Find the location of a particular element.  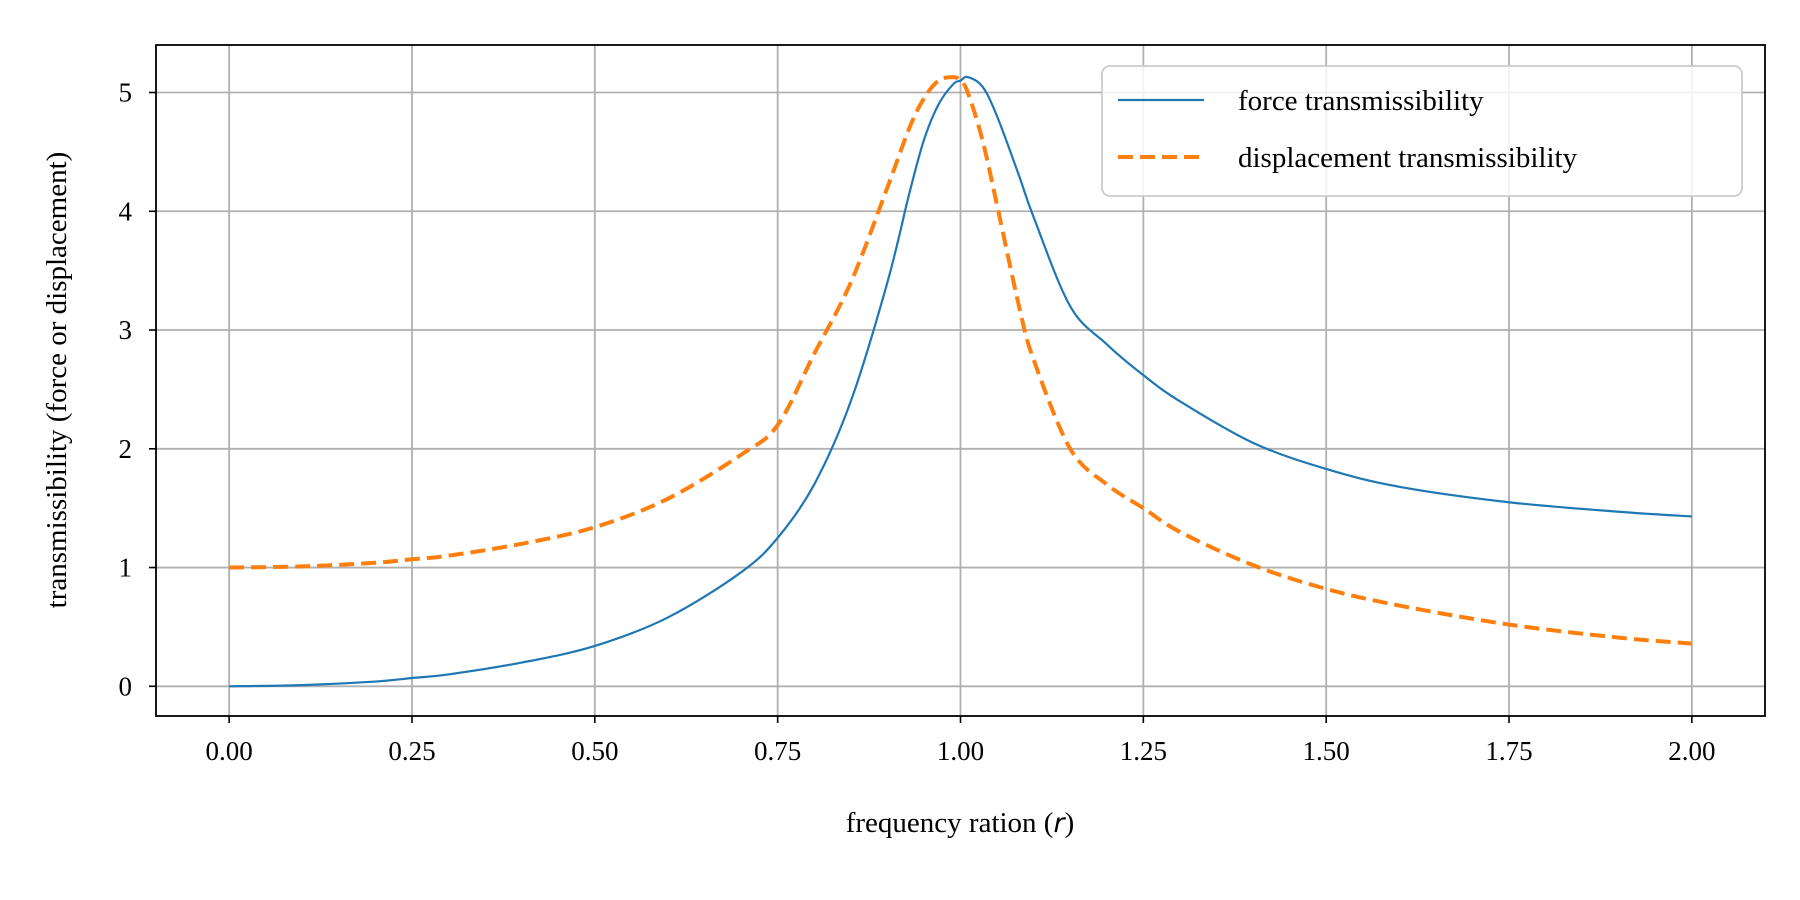

x-tick-label: 2.00 is located at coordinates (1691, 751).